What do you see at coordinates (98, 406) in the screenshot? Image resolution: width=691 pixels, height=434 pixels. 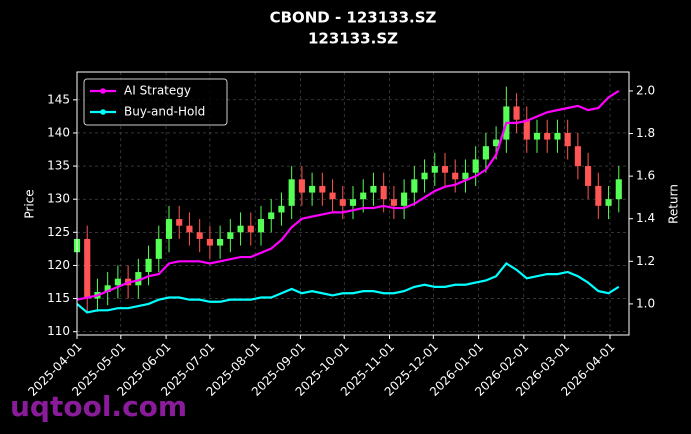 I see `watermark: uqtool.com` at bounding box center [98, 406].